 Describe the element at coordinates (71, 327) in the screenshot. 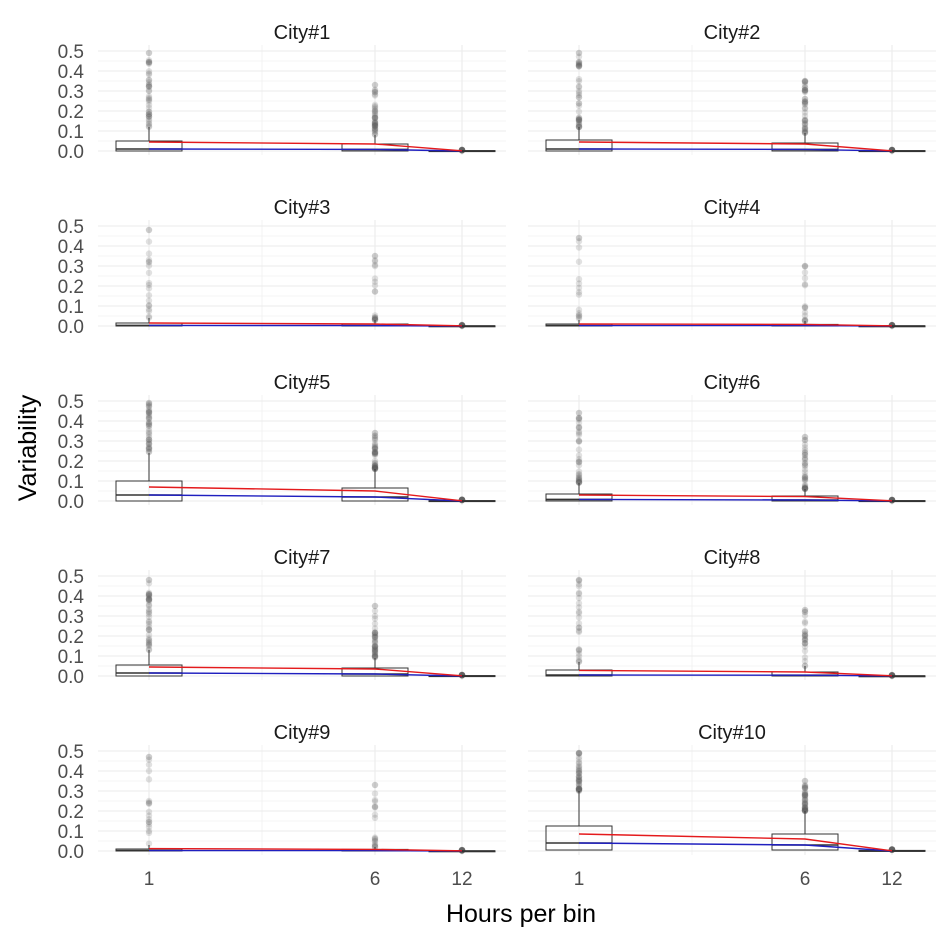

I see `y-tick-label: 0.0` at that location.